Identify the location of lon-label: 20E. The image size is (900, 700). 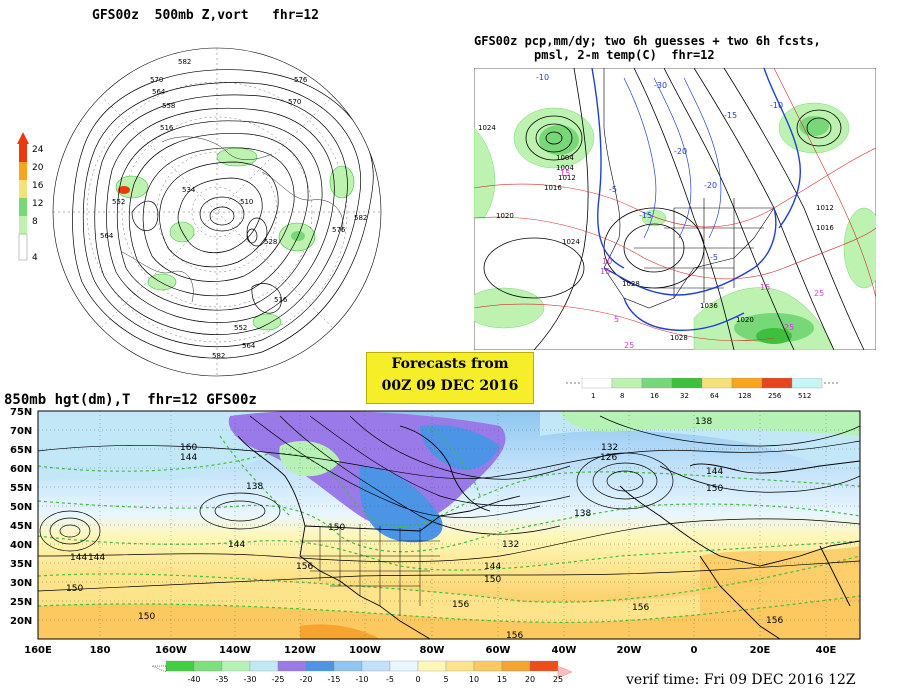
(760, 650).